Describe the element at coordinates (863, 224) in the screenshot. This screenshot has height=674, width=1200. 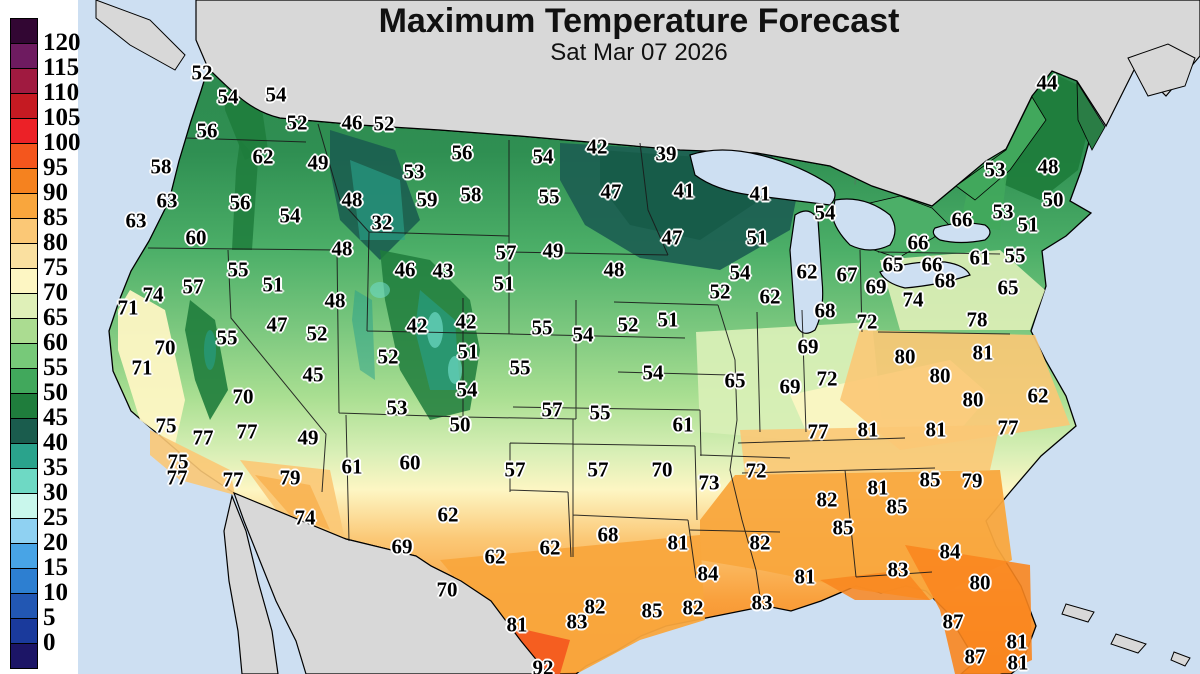
I see `lake-huron` at that location.